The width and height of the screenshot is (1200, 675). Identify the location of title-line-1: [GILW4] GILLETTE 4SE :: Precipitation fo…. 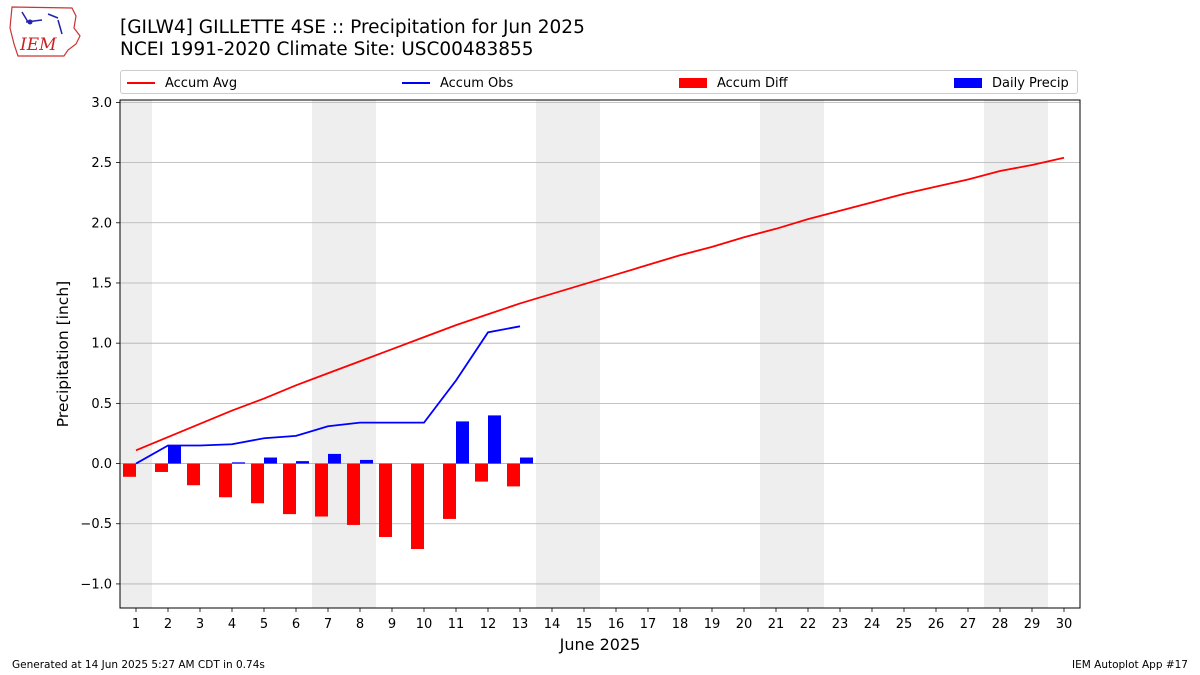
(352, 27).